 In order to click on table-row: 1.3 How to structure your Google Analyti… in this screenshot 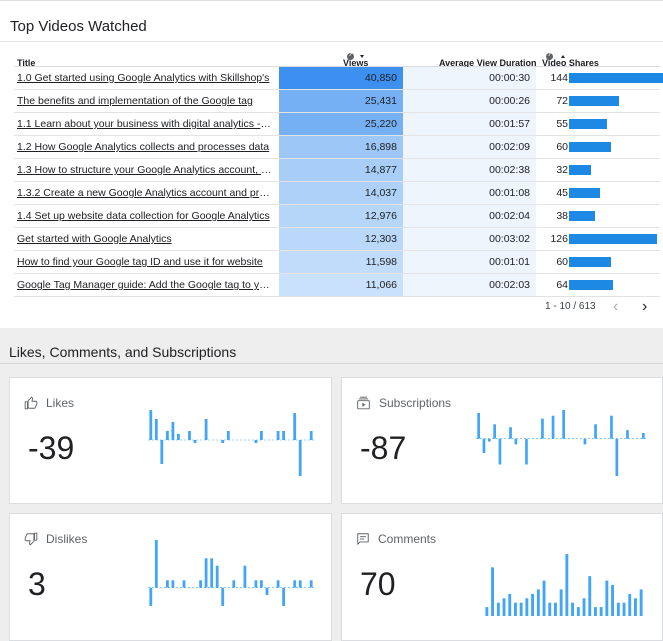, I will do `click(337, 170)`.